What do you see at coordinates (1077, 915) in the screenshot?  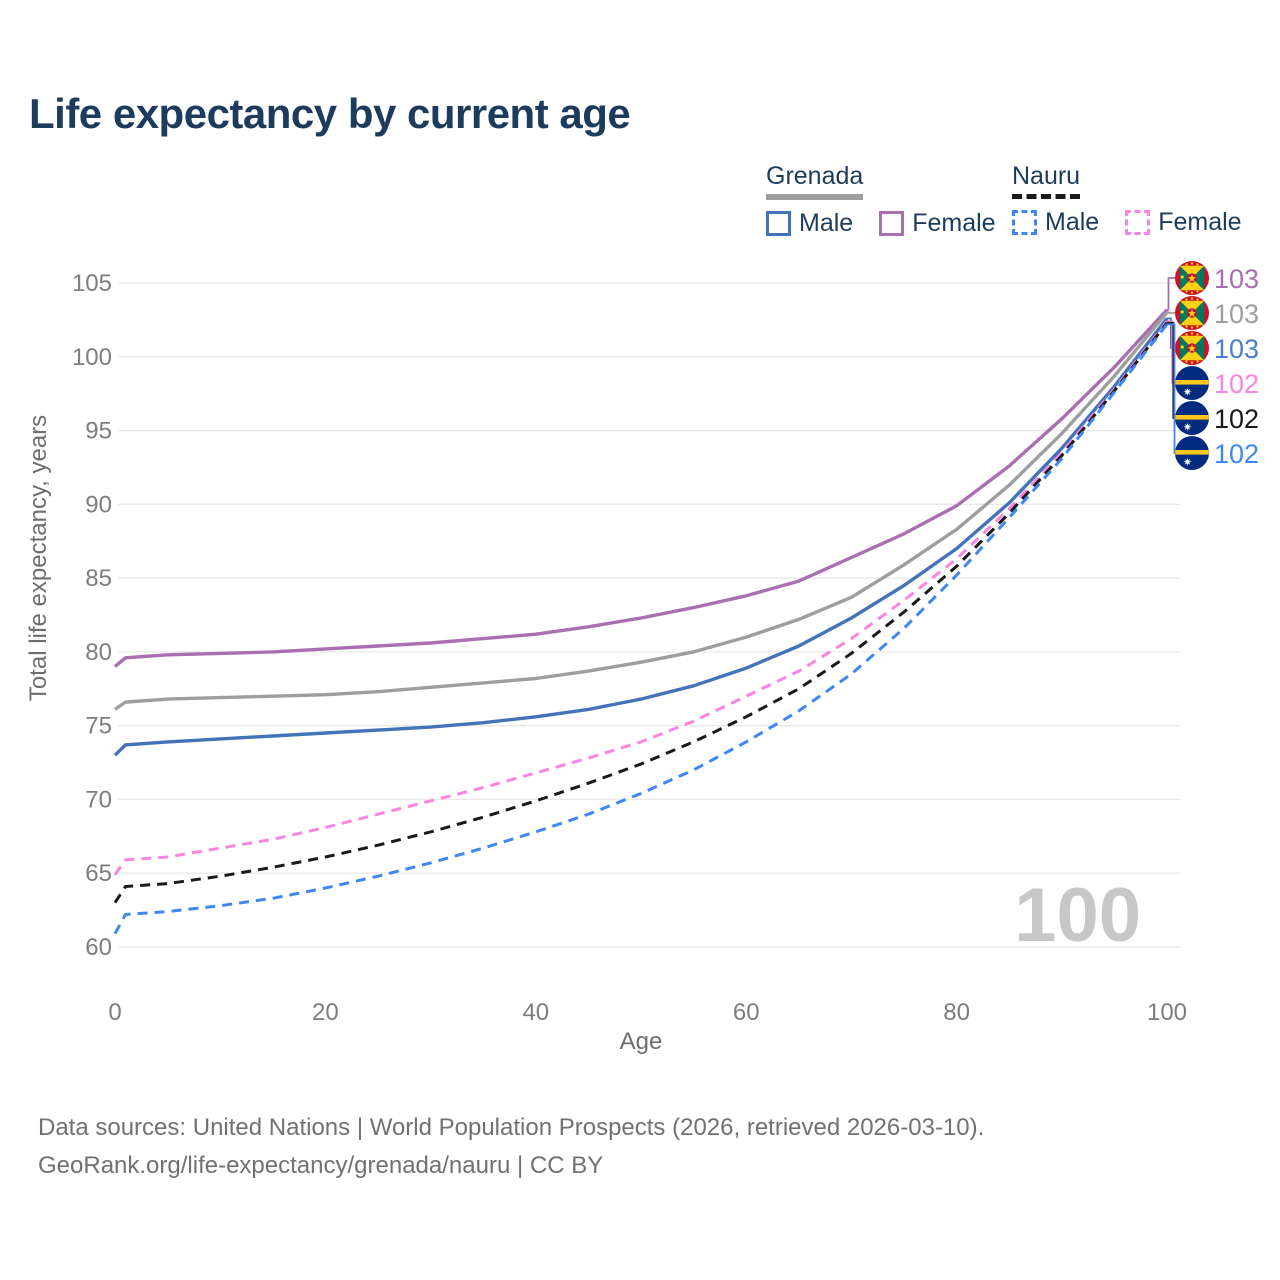 I see `age-watermark: 100` at bounding box center [1077, 915].